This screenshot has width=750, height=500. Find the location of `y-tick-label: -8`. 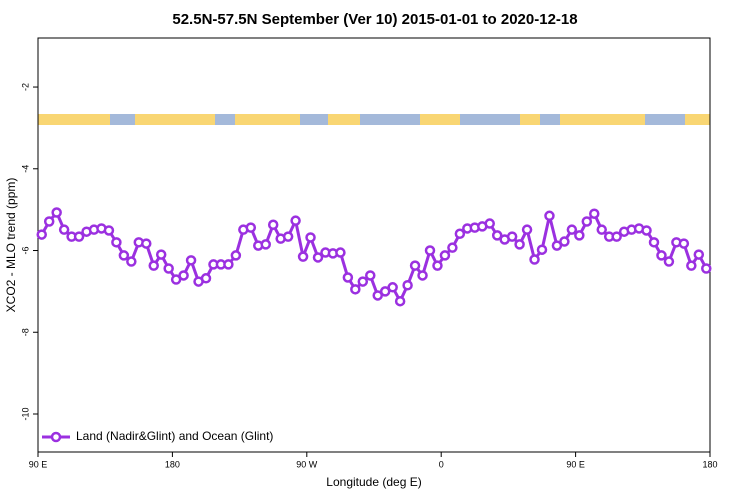

y-tick-label: -8 is located at coordinates (25, 332).